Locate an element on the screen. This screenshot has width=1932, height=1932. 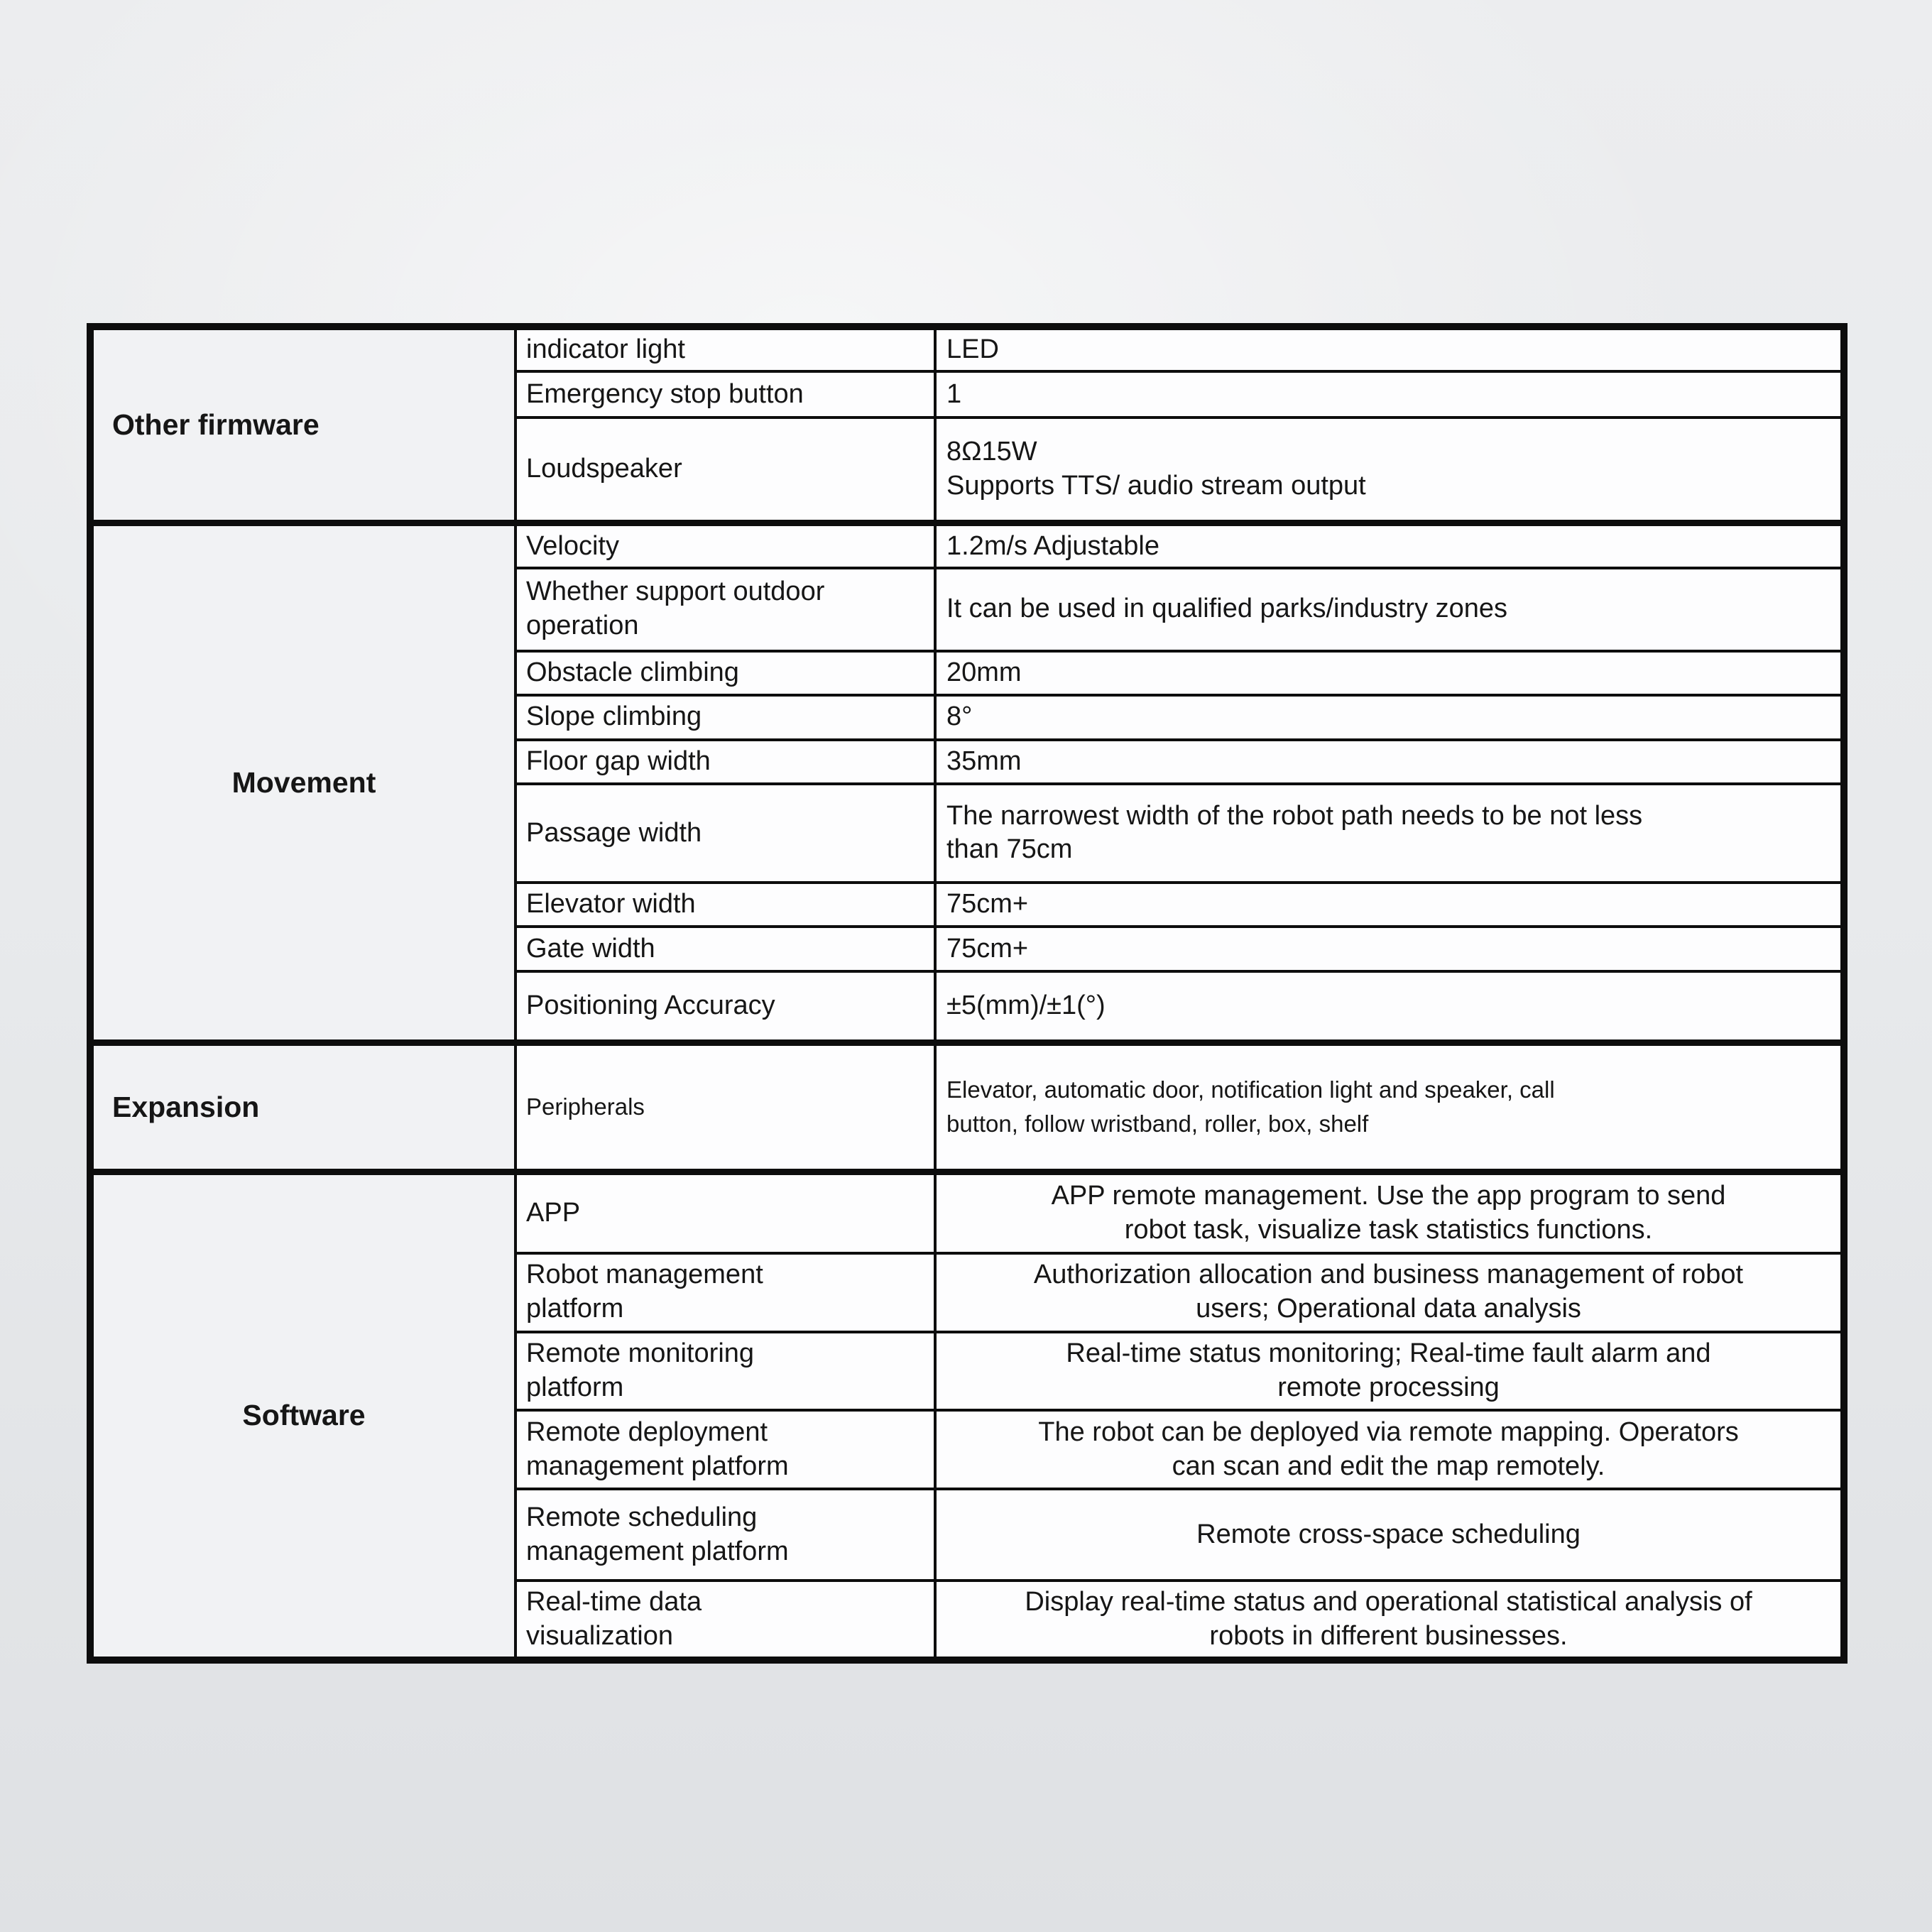
category-cell-software: Software is located at coordinates (303, 1414).